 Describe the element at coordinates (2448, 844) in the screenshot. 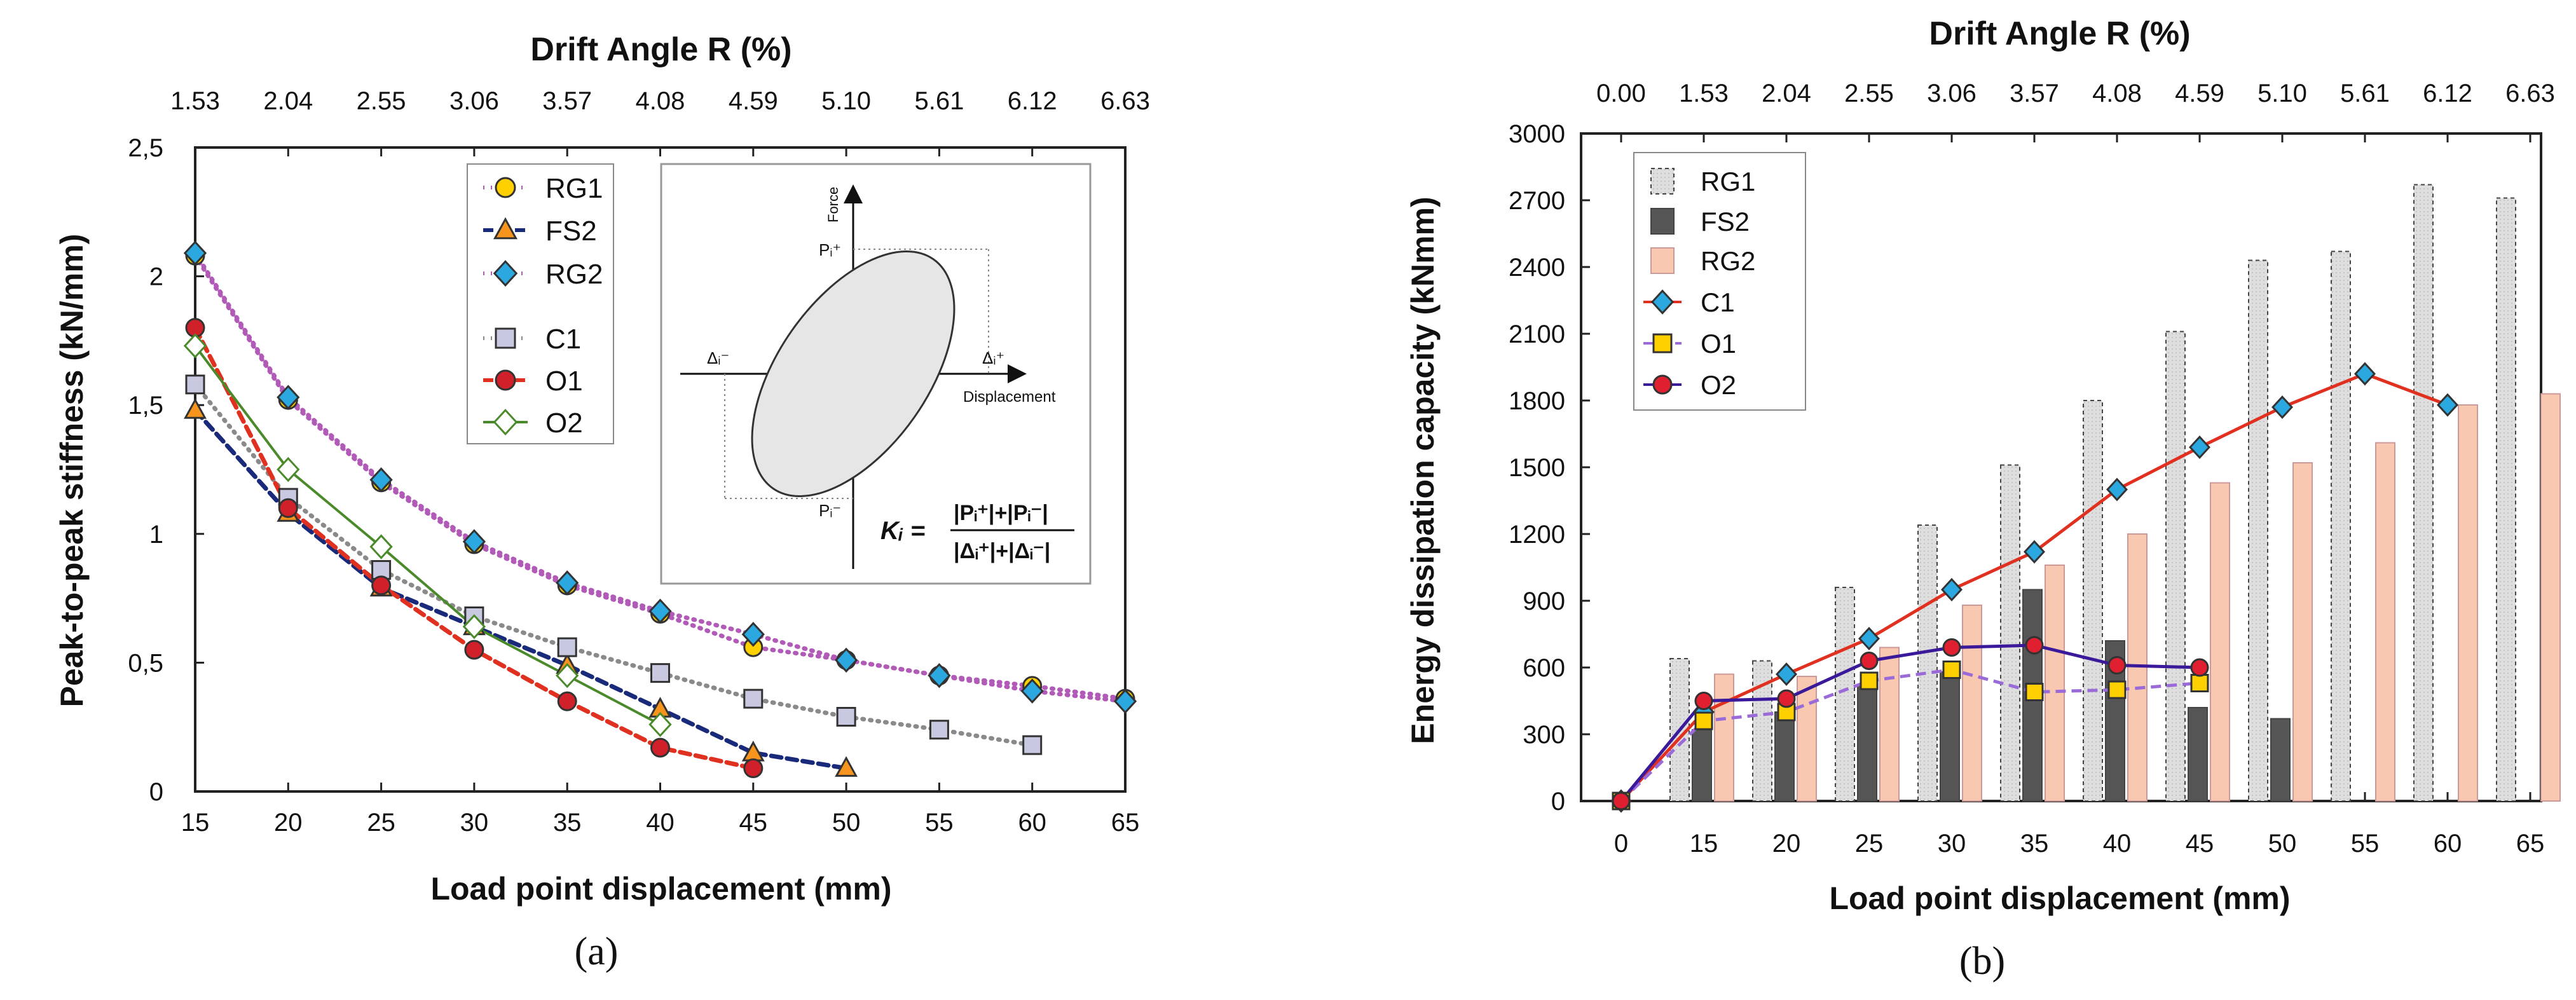

I see `x-tick-label-b: 60` at that location.